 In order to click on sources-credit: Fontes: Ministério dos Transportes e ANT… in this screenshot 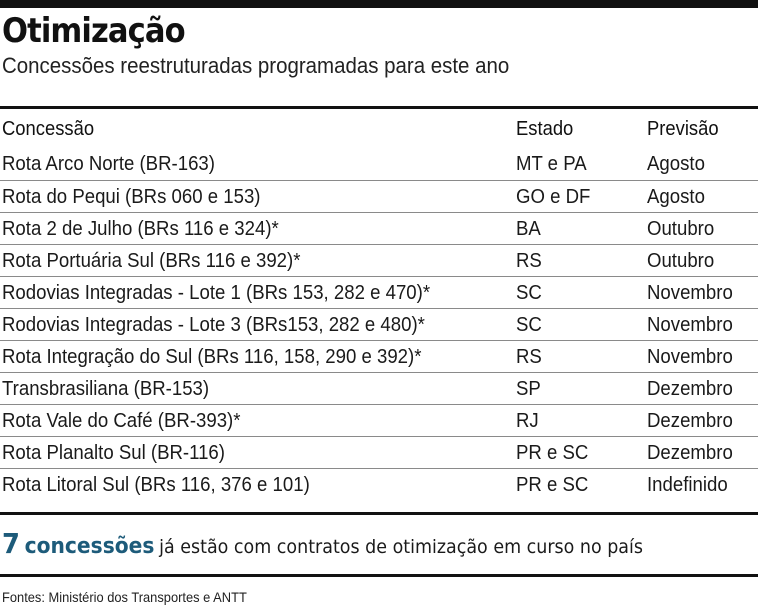, I will do `click(124, 597)`.